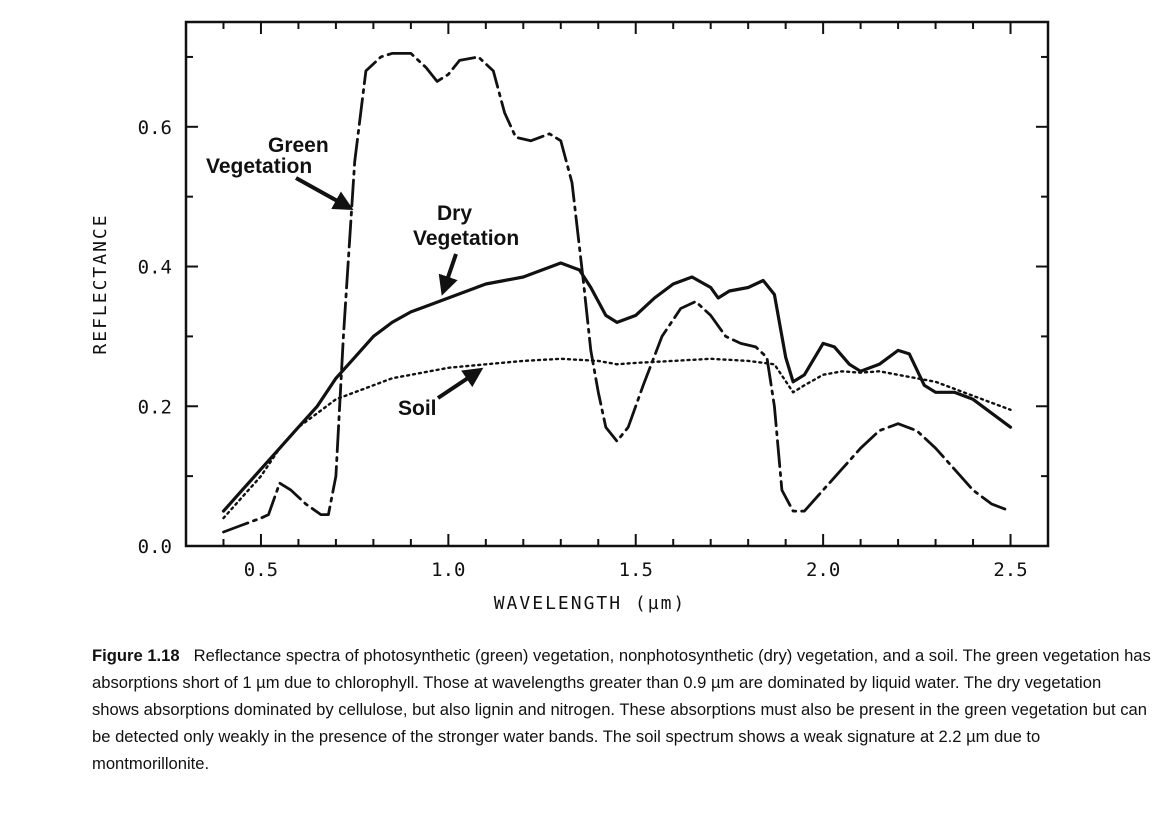 The height and width of the screenshot is (826, 1154). What do you see at coordinates (823, 570) in the screenshot?
I see `x-tick-label: 2.0` at bounding box center [823, 570].